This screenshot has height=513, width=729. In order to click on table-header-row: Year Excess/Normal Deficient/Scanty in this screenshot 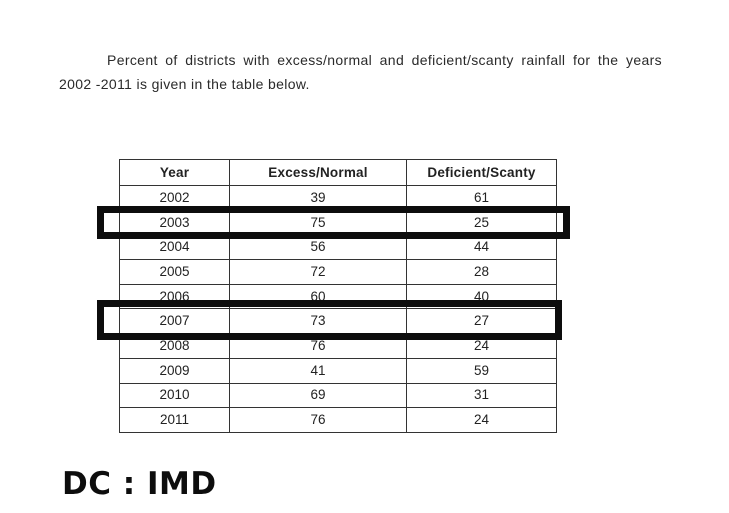, I will do `click(338, 172)`.